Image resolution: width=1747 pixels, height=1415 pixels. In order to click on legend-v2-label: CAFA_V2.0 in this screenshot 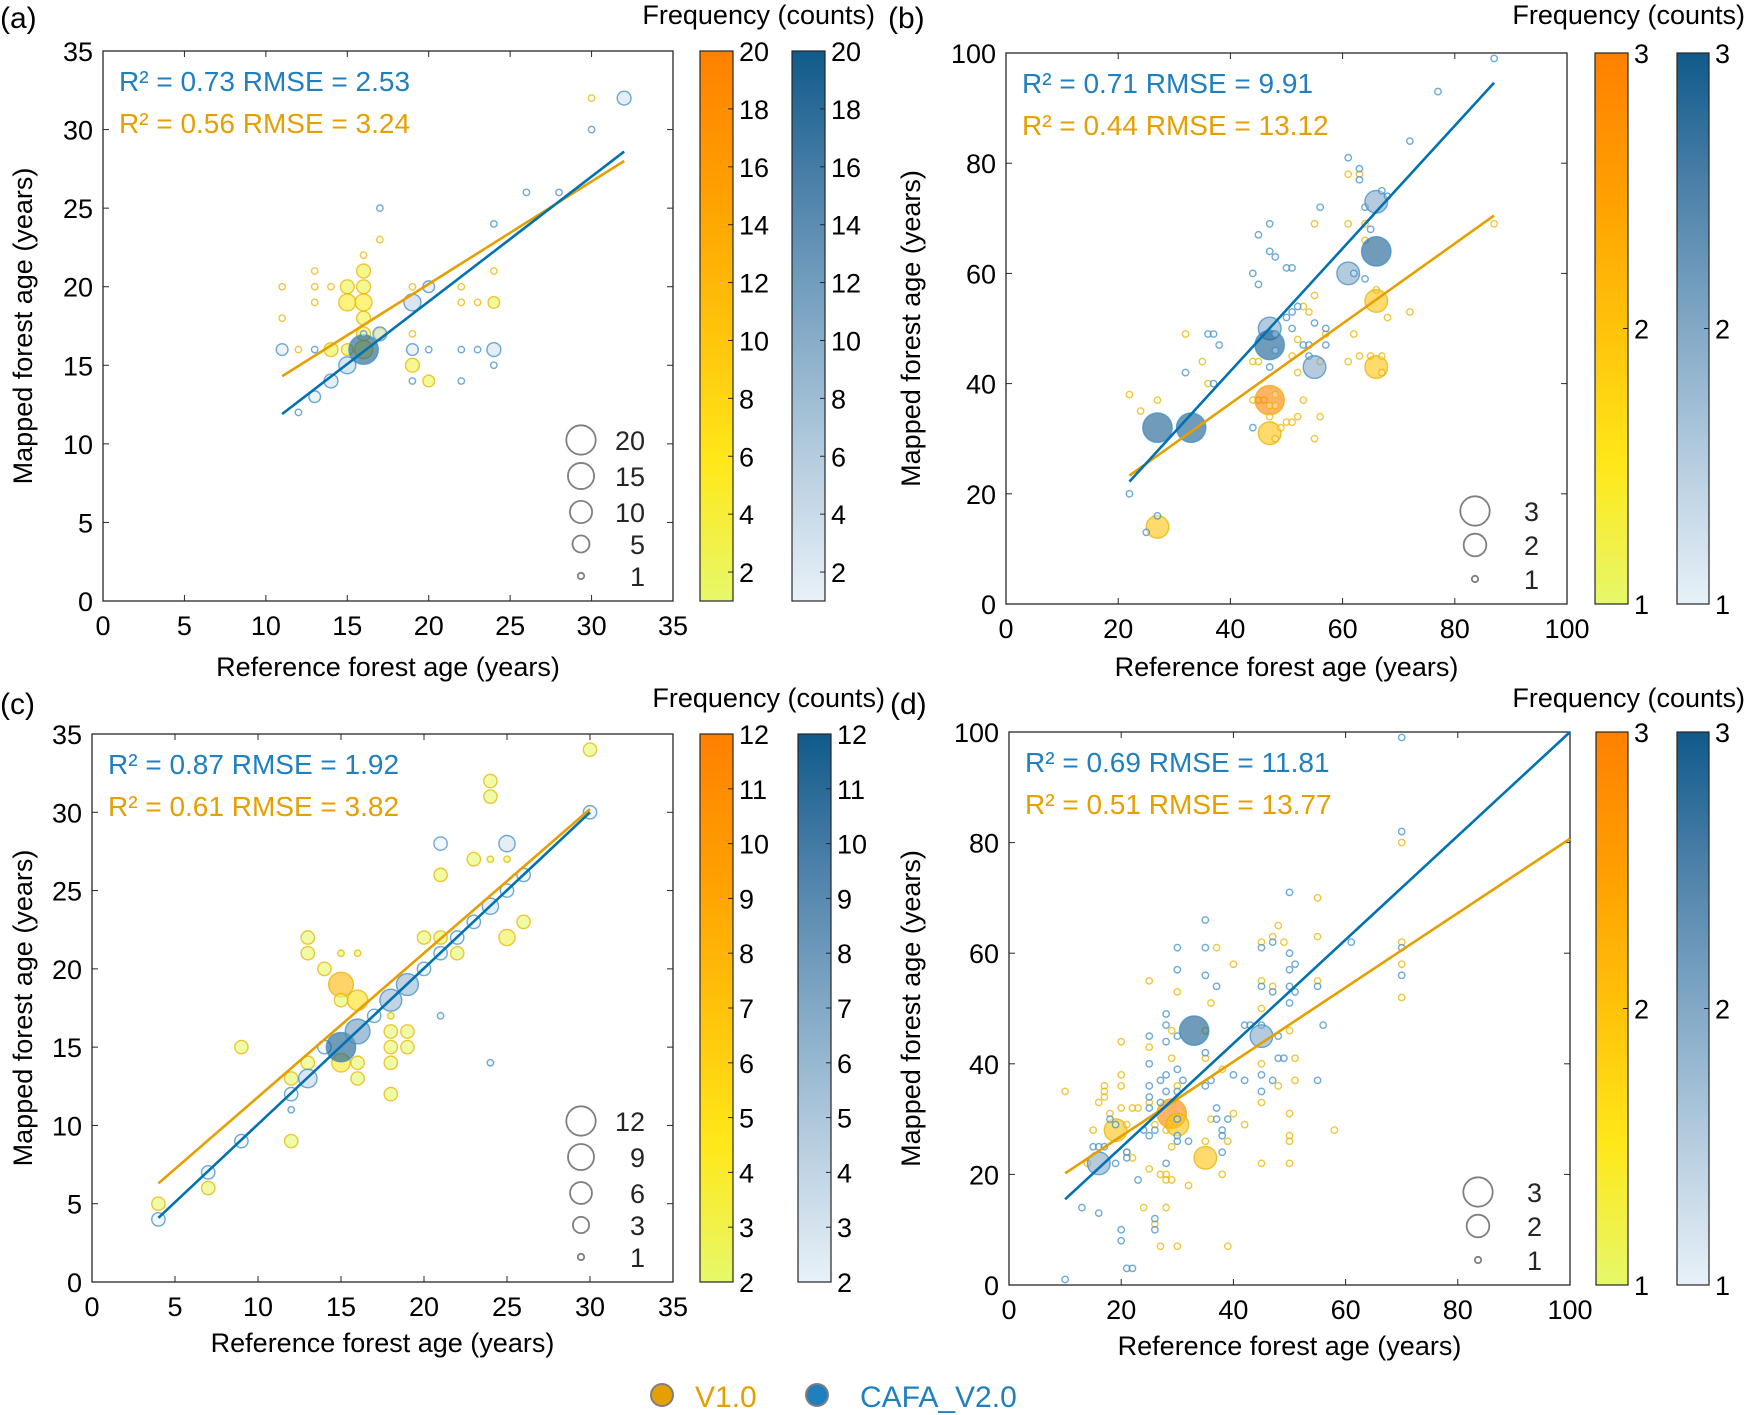, I will do `click(938, 1397)`.